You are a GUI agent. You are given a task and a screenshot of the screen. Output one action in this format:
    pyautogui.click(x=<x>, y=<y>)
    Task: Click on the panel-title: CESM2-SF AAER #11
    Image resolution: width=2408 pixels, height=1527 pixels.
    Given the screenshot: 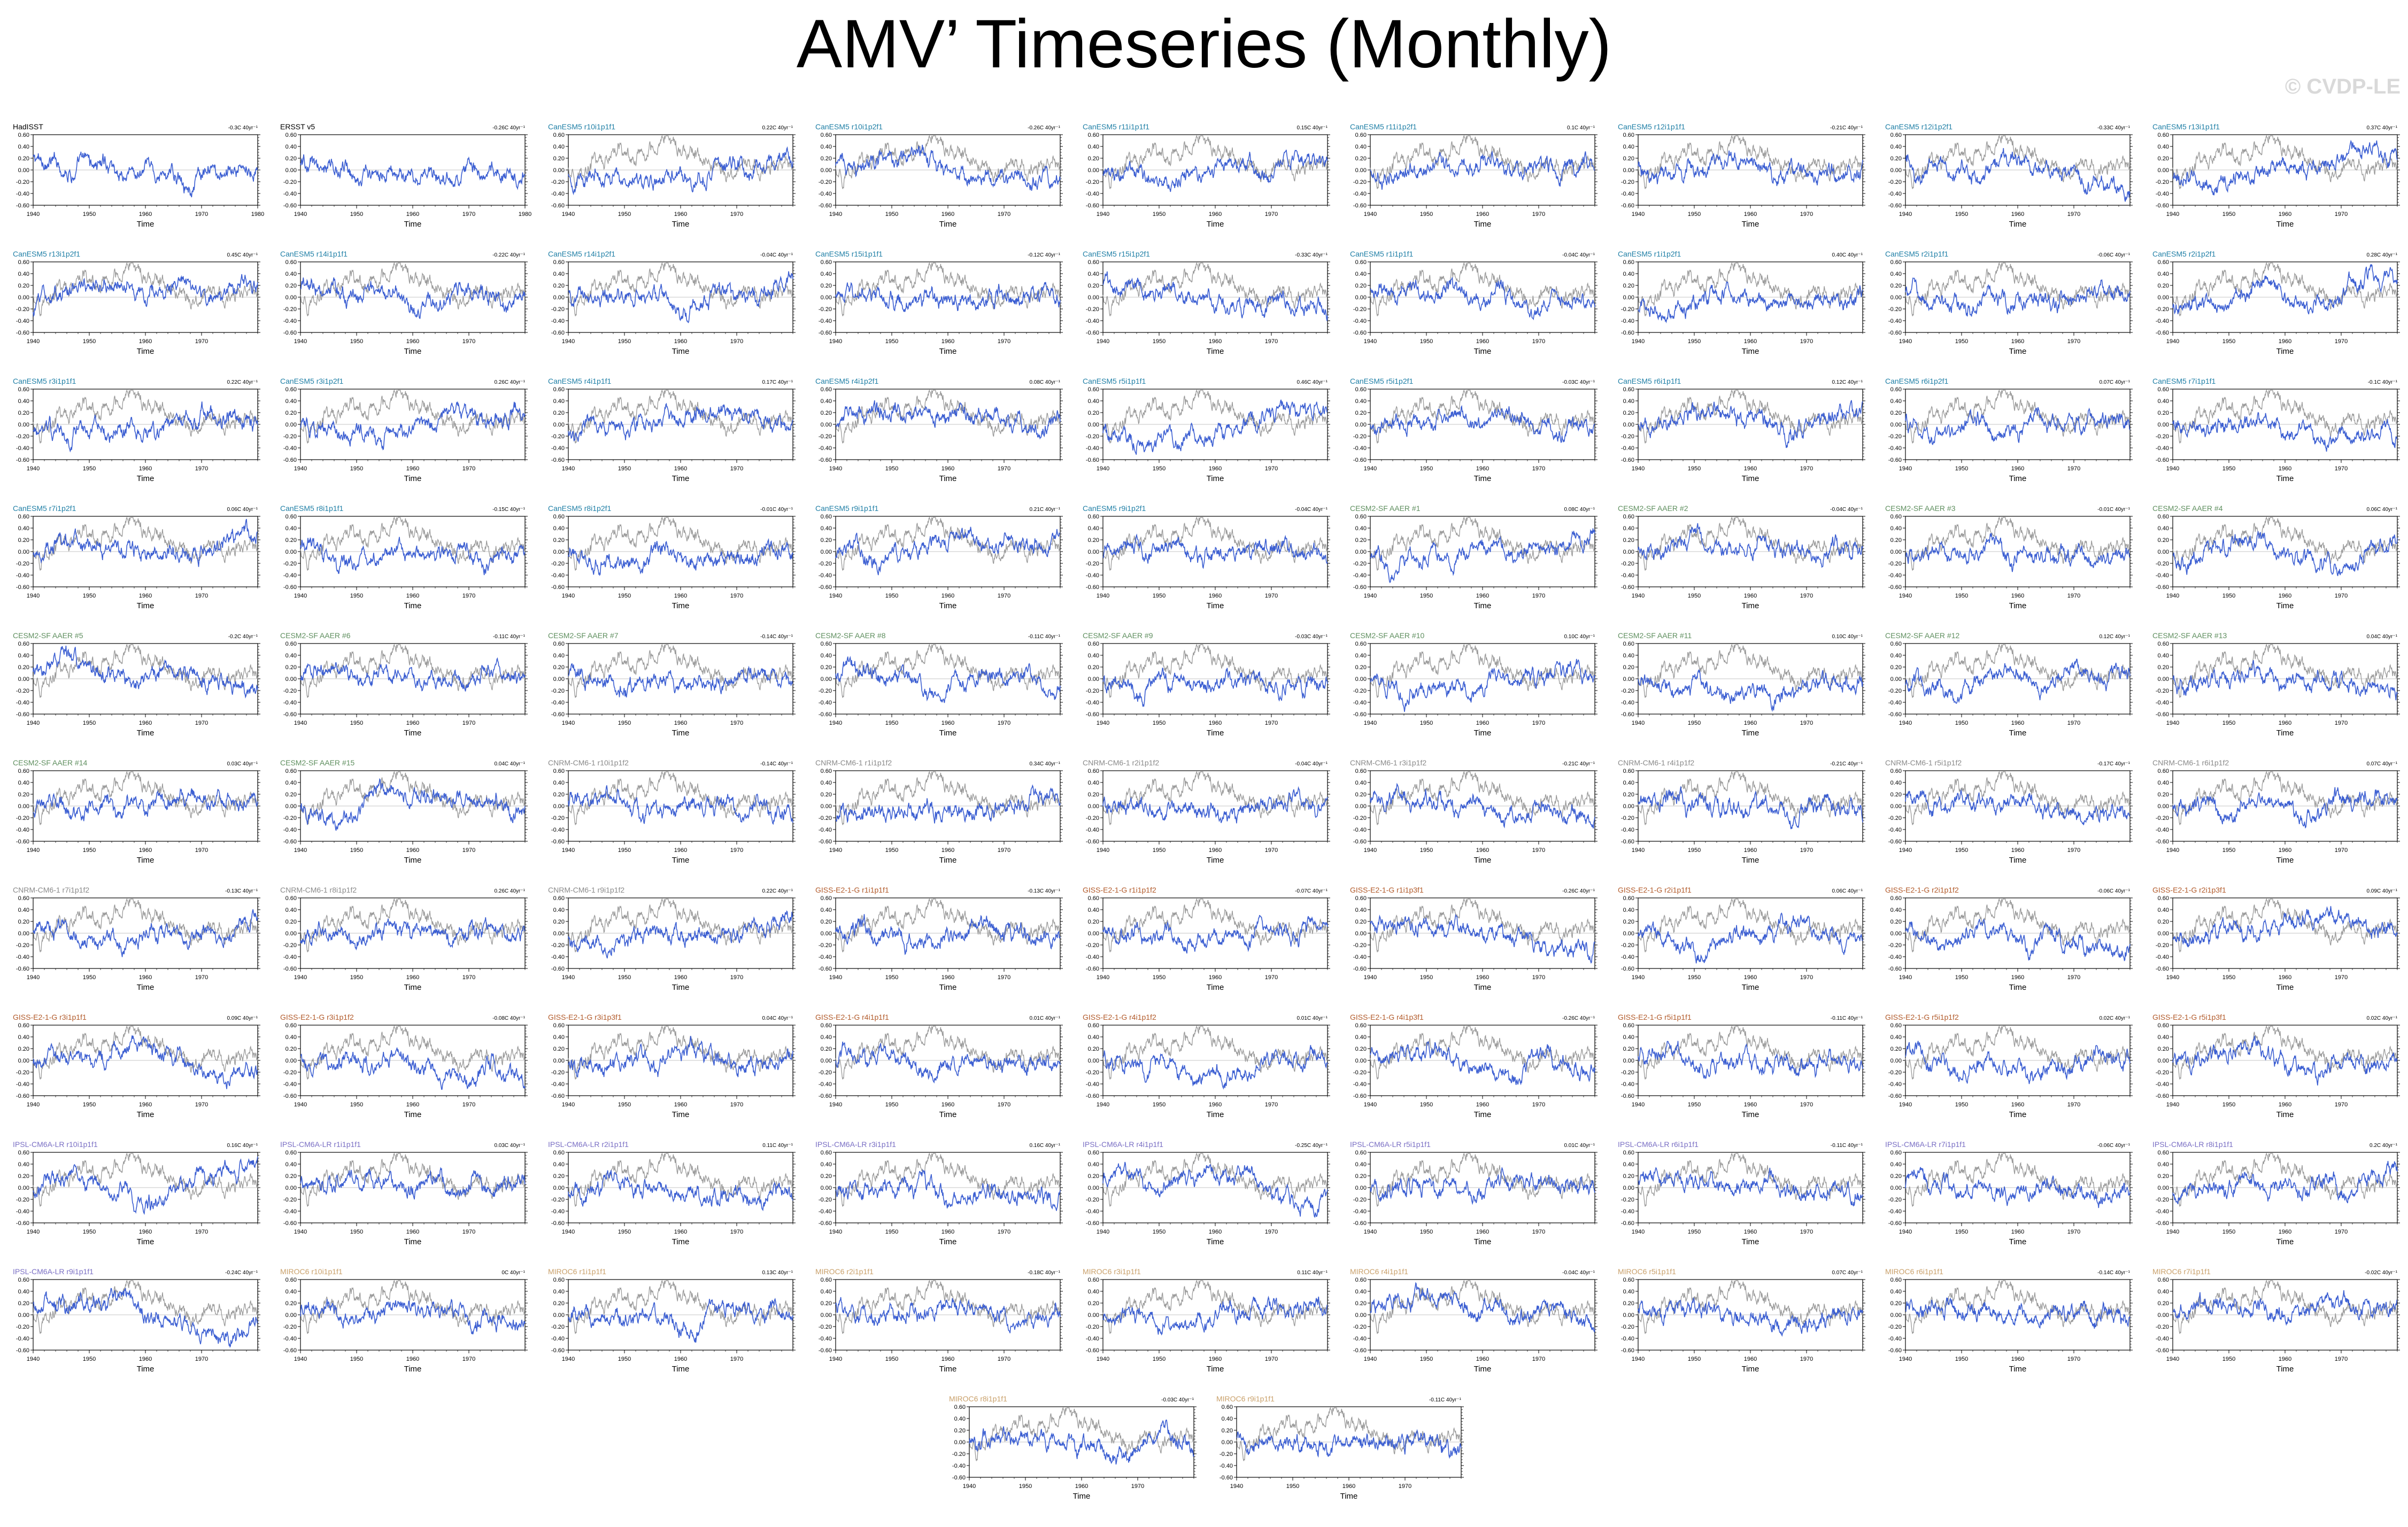 What is the action you would take?
    pyautogui.click(x=1655, y=635)
    